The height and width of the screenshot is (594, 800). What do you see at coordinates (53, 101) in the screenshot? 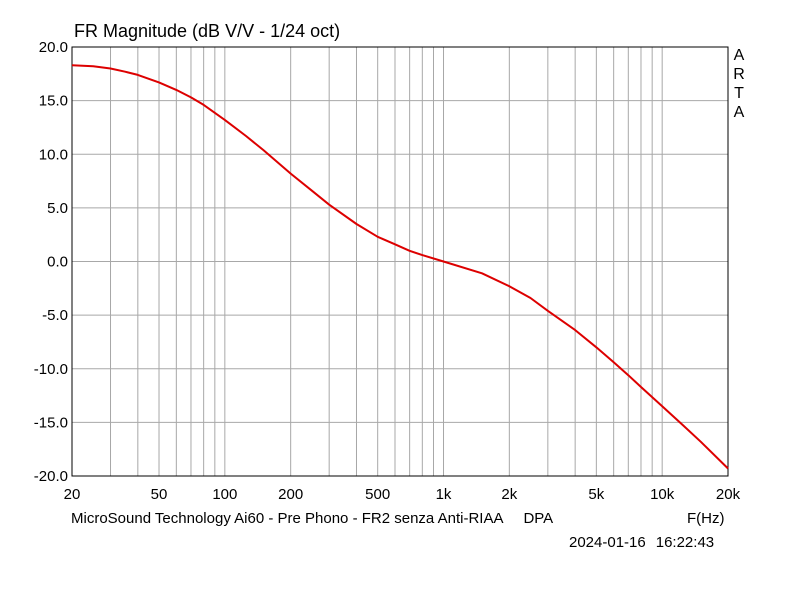
I see `y-tick-label: 15.0` at bounding box center [53, 101].